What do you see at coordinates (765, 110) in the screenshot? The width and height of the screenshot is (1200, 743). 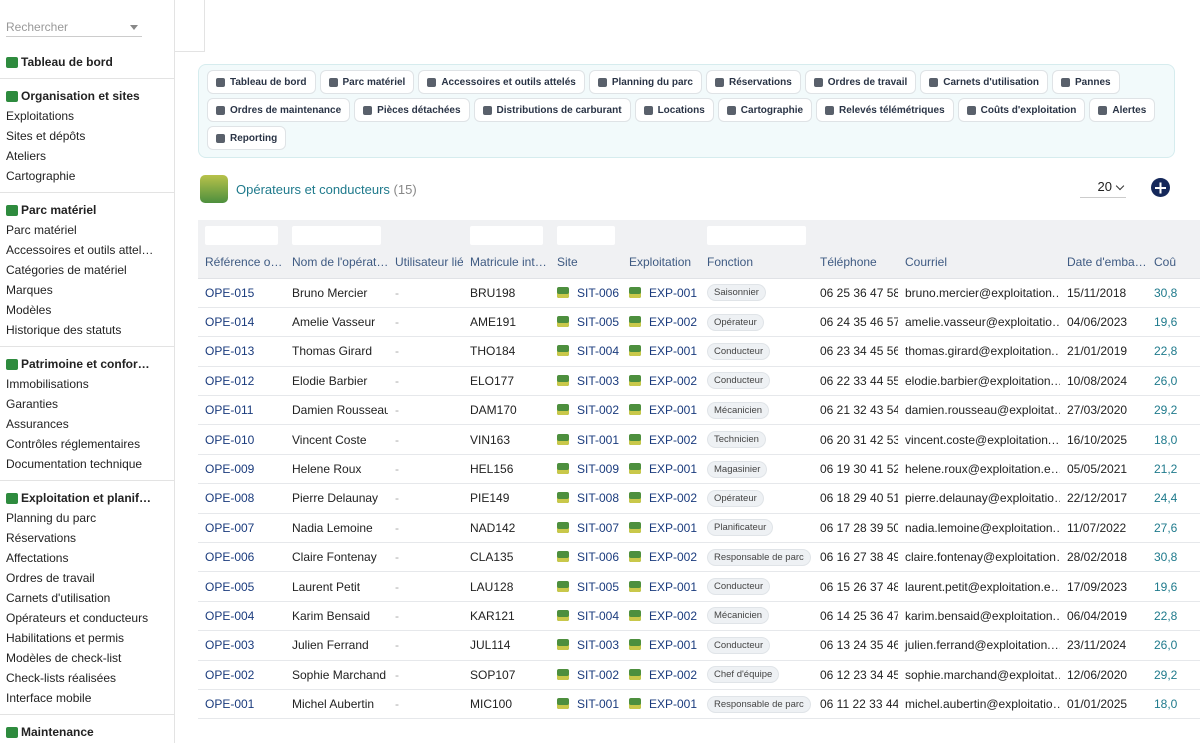 I see `tab: Cartographie` at bounding box center [765, 110].